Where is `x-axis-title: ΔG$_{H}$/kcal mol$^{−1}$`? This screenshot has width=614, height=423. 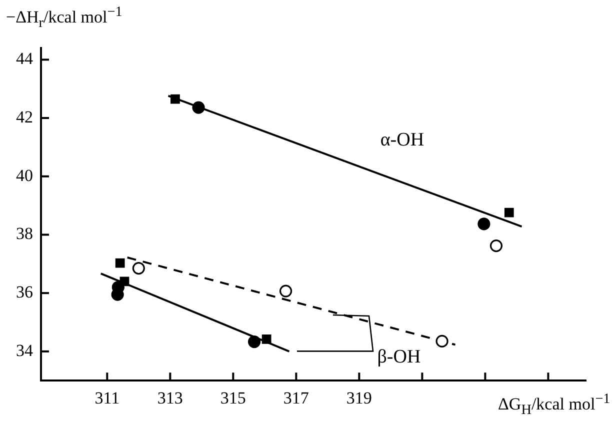
x-axis-title: ΔG$_{H}$/kcal mol$^{−1}$ is located at coordinates (554, 404).